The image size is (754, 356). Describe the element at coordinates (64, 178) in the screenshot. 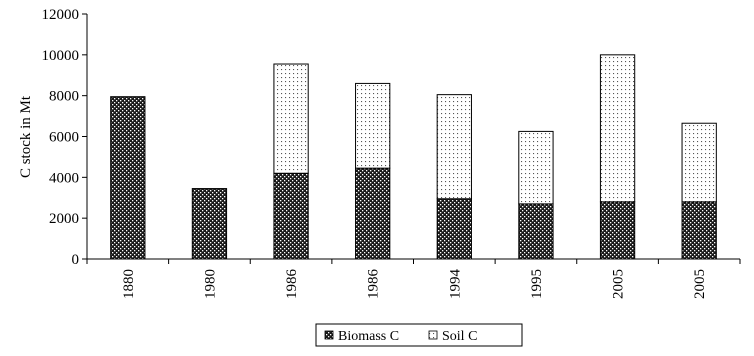

I see `y-tick-label: 4000` at that location.